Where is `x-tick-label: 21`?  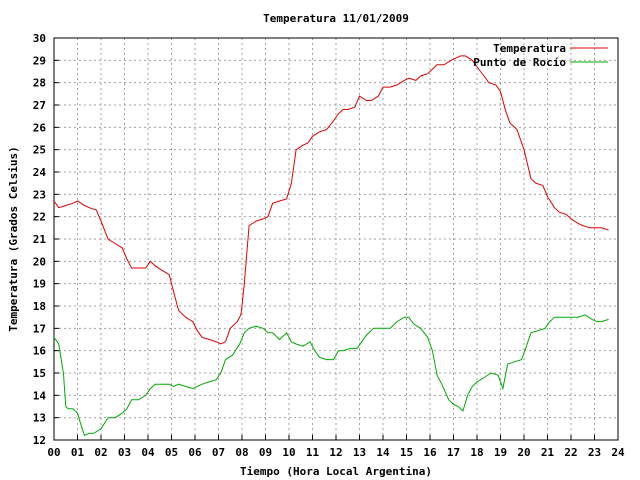 x-tick-label: 21 is located at coordinates (548, 452).